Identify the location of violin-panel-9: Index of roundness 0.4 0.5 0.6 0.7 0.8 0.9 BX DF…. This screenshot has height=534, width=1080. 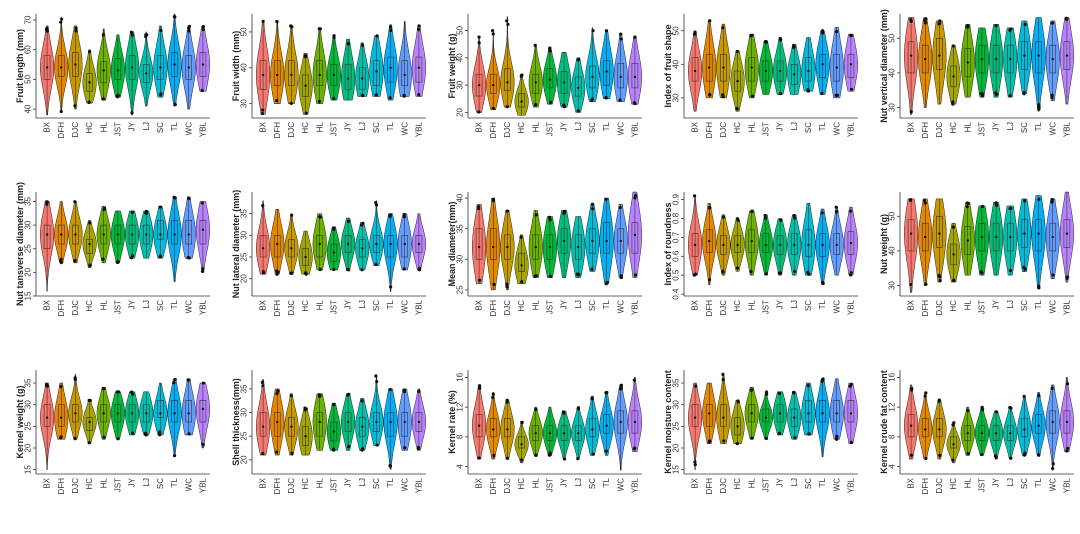
(756, 267).